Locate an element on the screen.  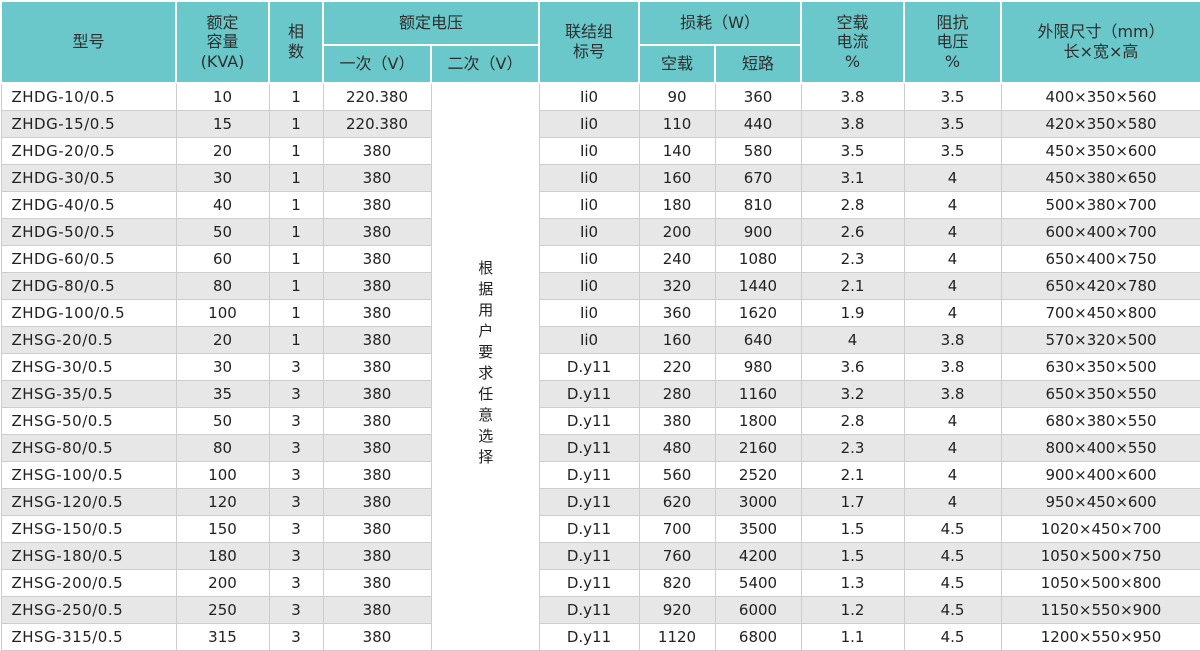
cell-model: ZHDG-10/0.5 is located at coordinates (88, 96).